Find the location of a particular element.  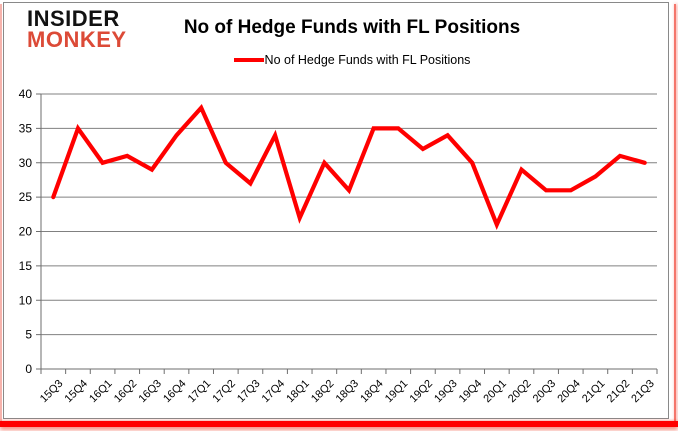

x-axis-label: 16Q2 is located at coordinates (126, 392).